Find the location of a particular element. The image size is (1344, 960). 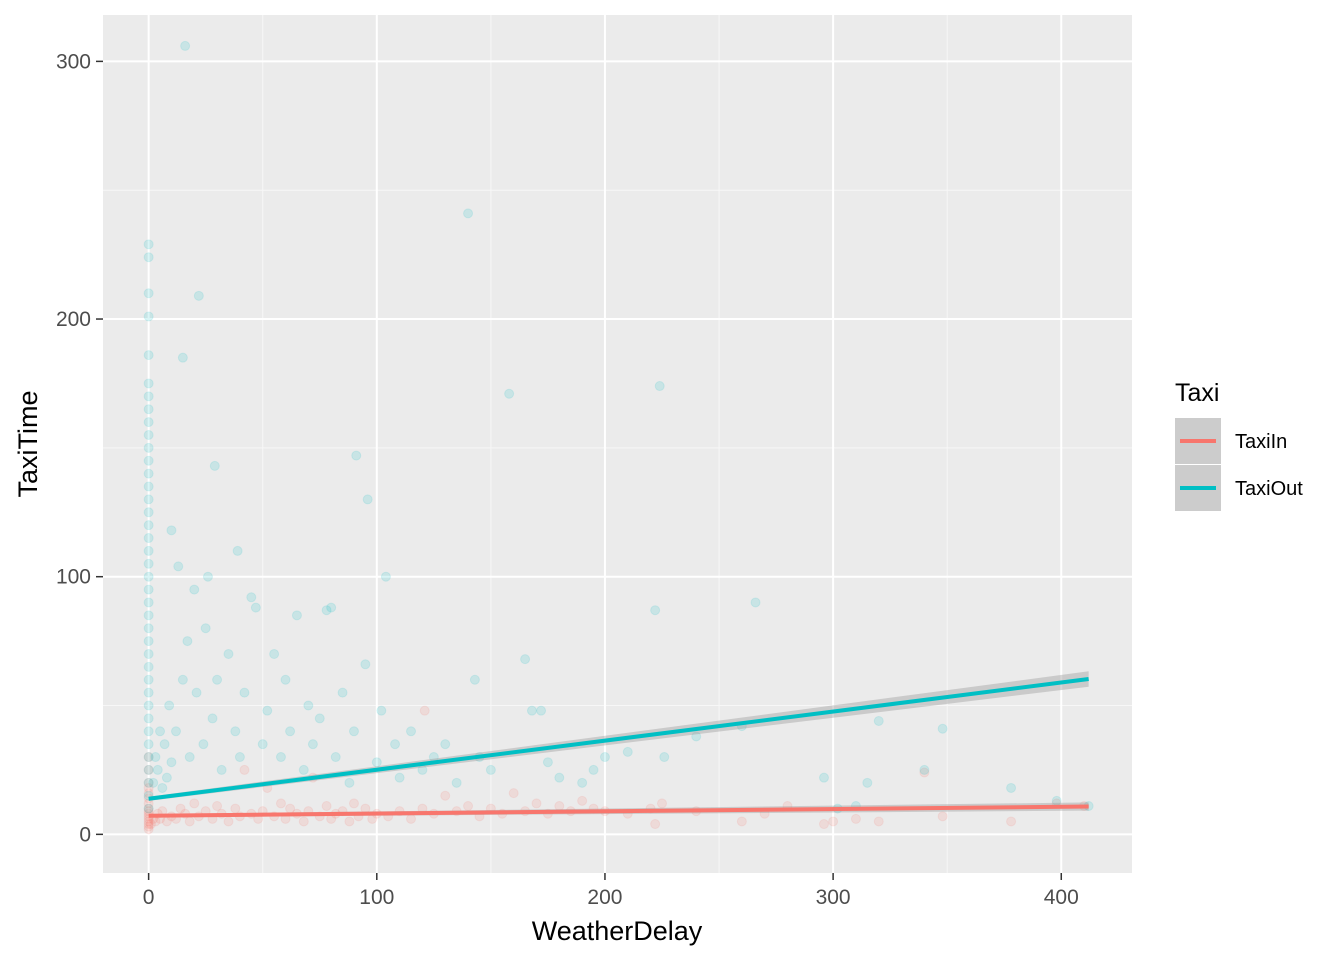

y-tick-label: 0 is located at coordinates (85, 834).